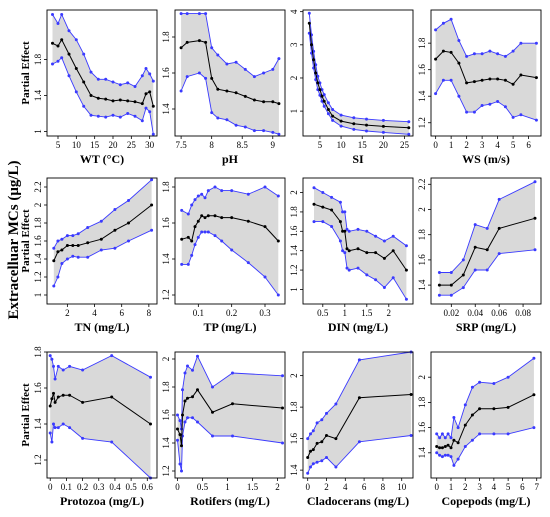  Describe the element at coordinates (294, 212) in the screenshot. I see `y-tick-label: 1.8` at that location.